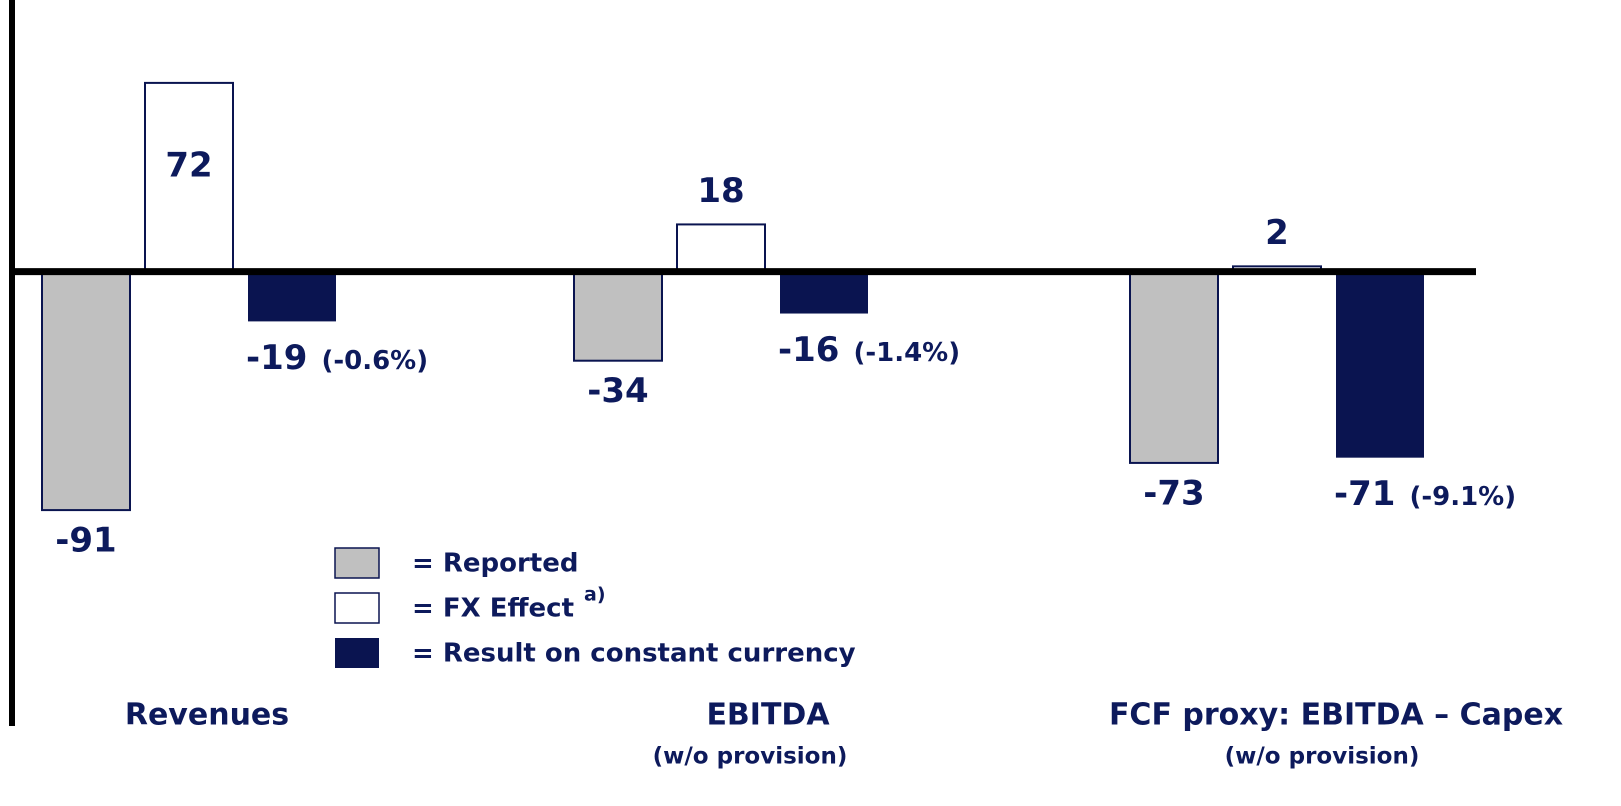 The image size is (1621, 806). What do you see at coordinates (634, 654) in the screenshot?
I see `legend-label: = Result on constant currency` at bounding box center [634, 654].